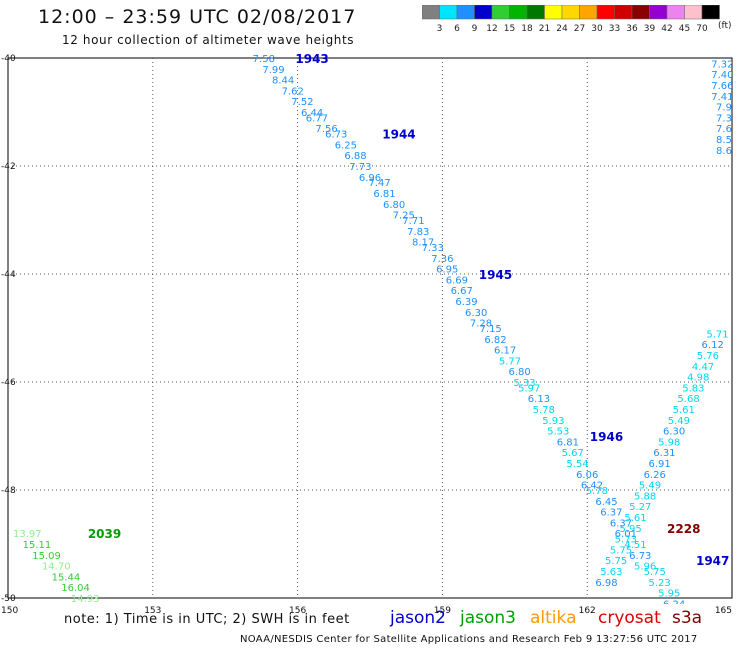 The image size is (740, 650). I want to click on swh-value-label: 5.96, so click(645, 567).